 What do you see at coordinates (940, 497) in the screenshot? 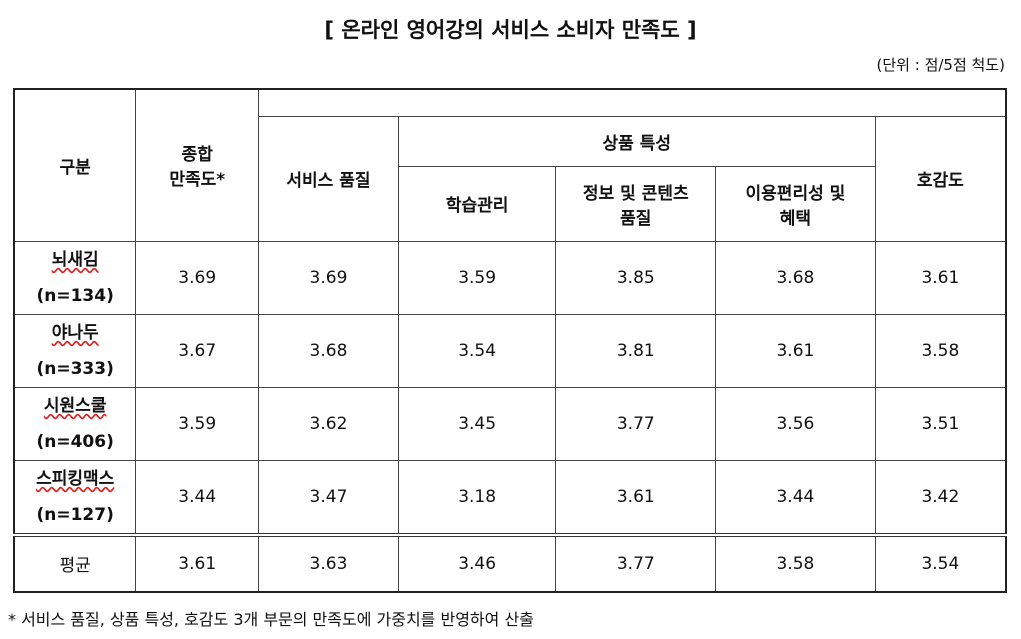
I see `cell: 3.42` at bounding box center [940, 497].